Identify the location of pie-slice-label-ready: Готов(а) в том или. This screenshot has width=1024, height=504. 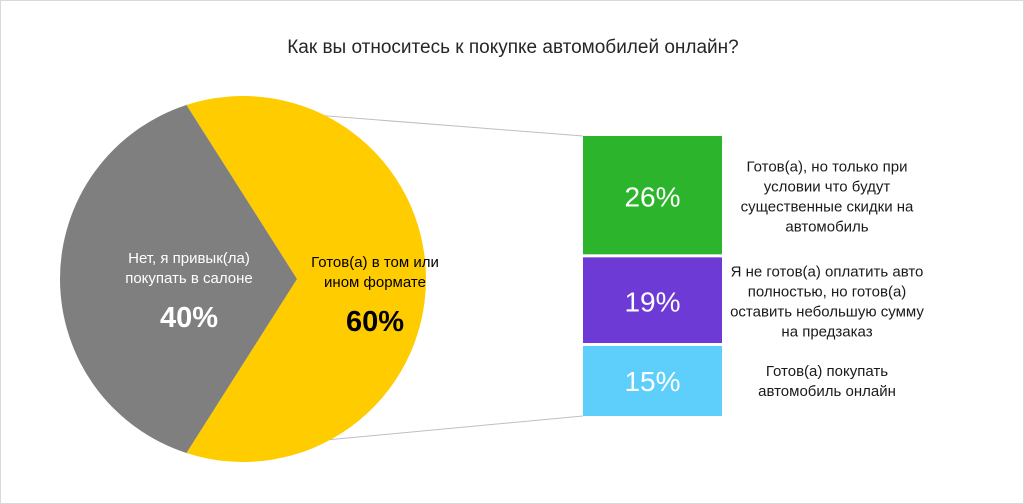
(375, 262).